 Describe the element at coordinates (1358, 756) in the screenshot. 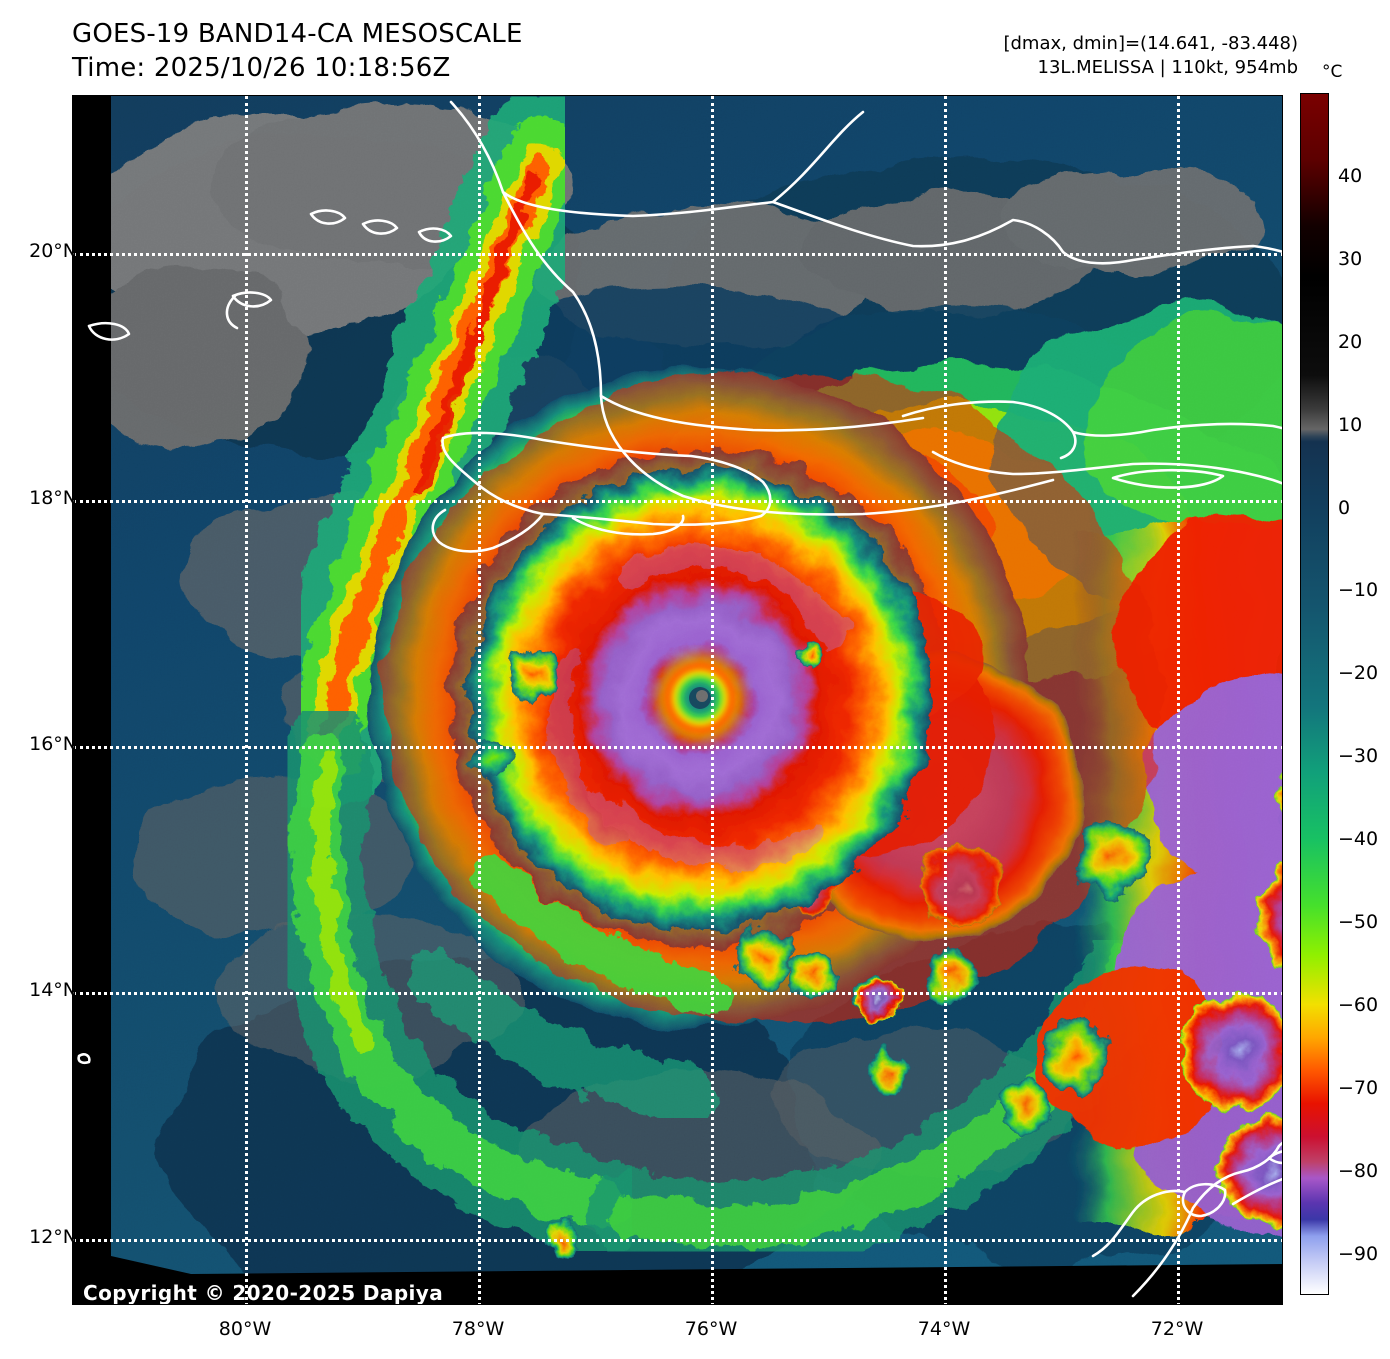

I see `colorbar-tick-neg30: −30` at that location.